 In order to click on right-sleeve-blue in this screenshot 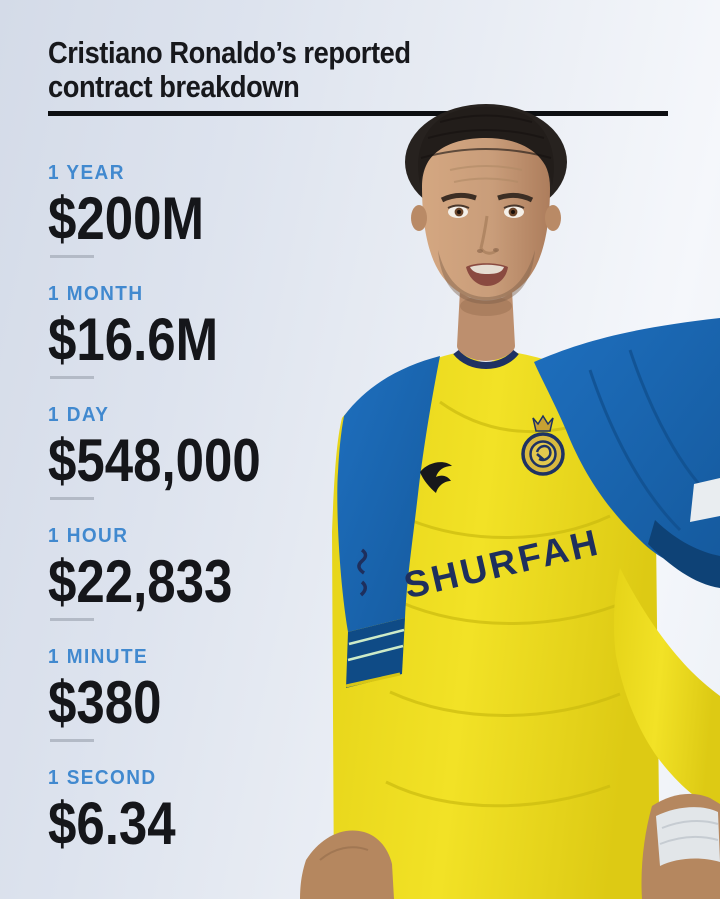, I will do `click(627, 444)`.